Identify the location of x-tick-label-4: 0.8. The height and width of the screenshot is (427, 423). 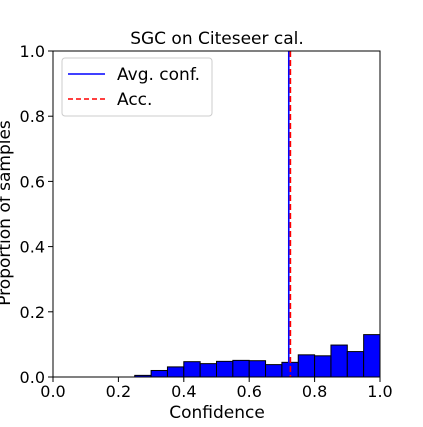
(314, 391).